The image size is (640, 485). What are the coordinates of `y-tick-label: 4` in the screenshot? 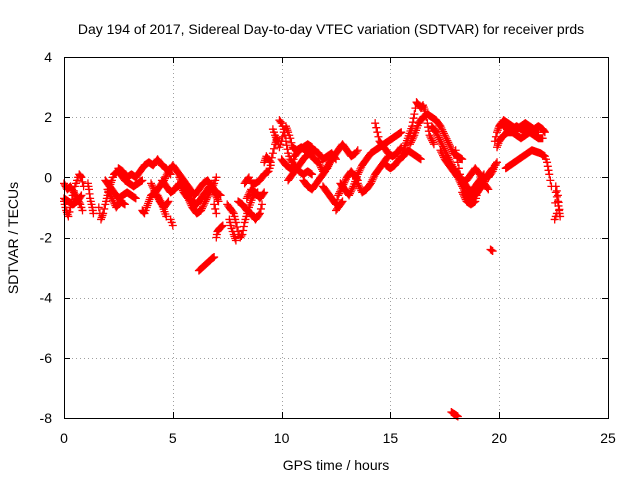 It's located at (48, 57).